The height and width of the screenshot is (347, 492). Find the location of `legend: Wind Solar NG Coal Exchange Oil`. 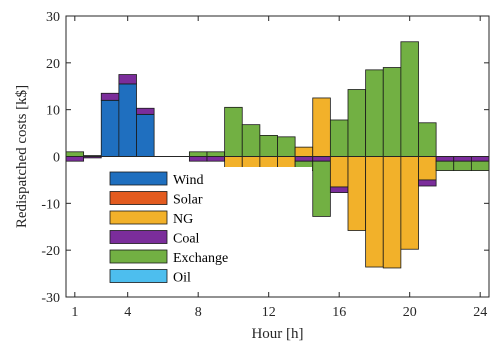

legend: Wind Solar NG Coal Exchange Oil is located at coordinates (209, 227).